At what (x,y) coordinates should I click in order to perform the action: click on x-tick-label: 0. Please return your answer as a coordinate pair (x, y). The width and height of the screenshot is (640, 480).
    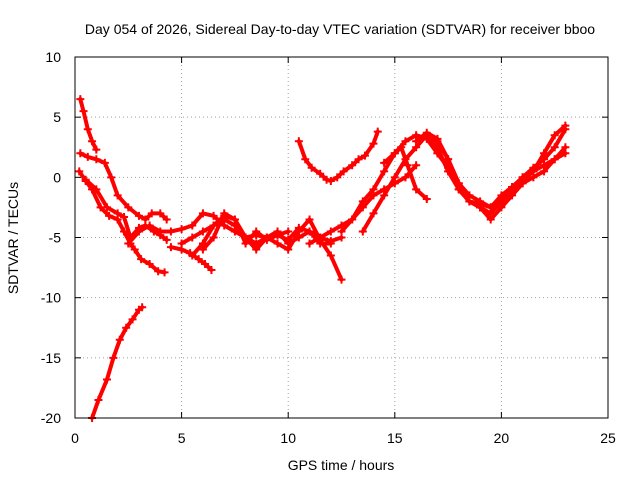
    Looking at the image, I should click on (75, 438).